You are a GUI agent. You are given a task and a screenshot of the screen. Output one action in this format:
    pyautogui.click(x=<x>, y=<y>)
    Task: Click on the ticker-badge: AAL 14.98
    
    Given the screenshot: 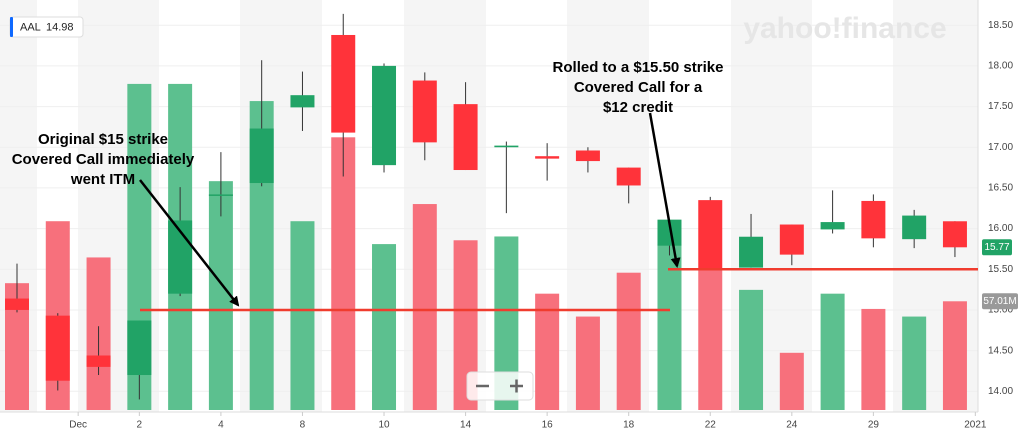 What is the action you would take?
    pyautogui.click(x=46, y=27)
    